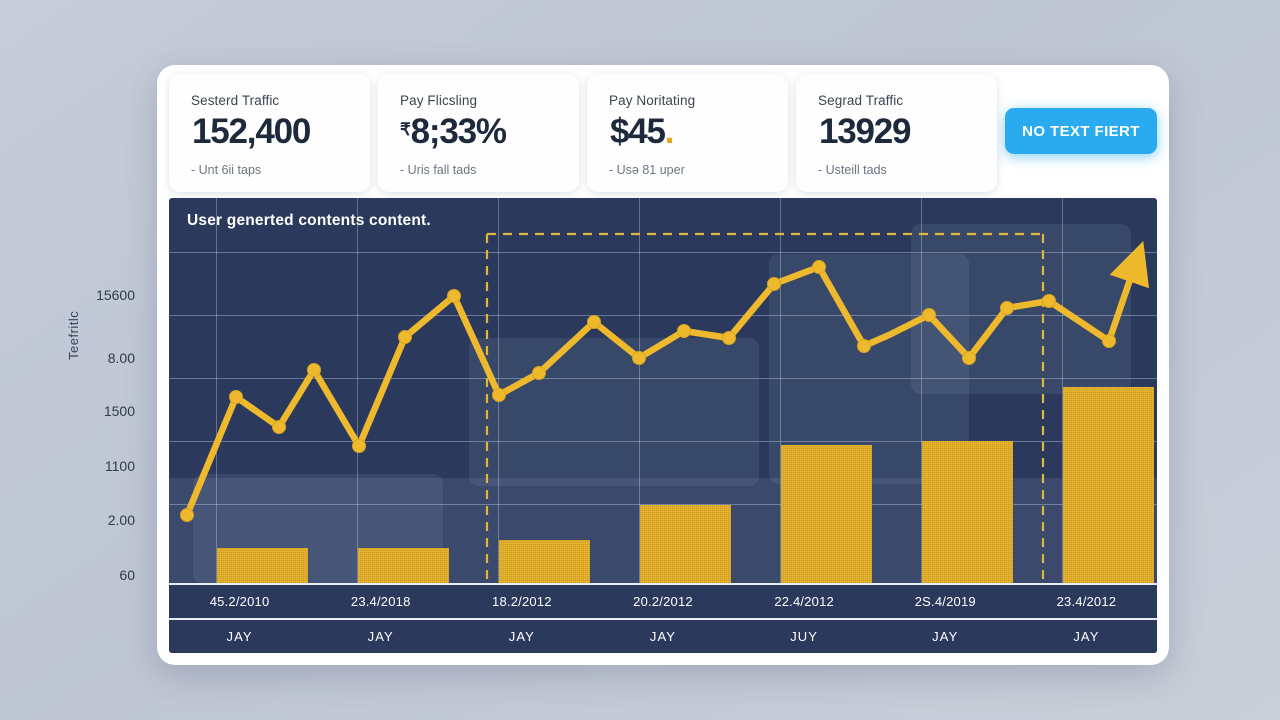 The image size is (1280, 720). Describe the element at coordinates (698, 131) in the screenshot. I see `kpi-value: $45 .` at that location.